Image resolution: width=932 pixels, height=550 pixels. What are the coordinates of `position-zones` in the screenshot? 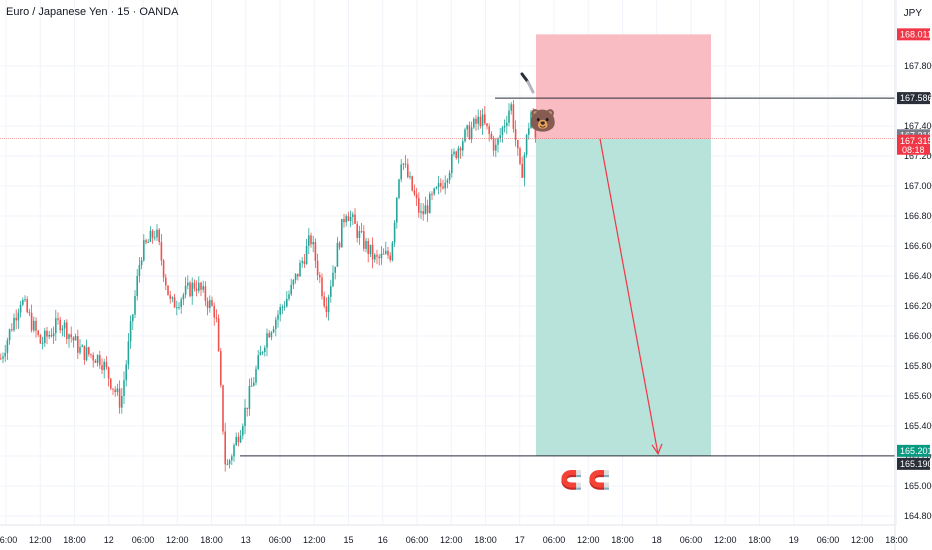 It's located at (623, 245).